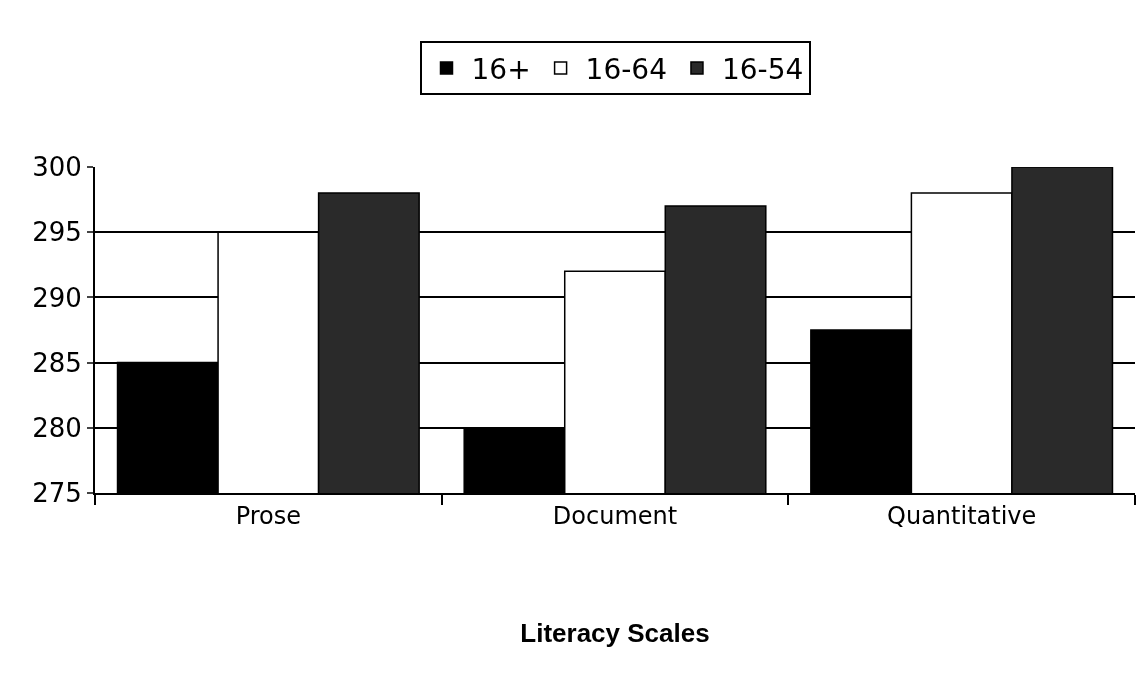 This screenshot has height=681, width=1140. I want to click on y-tick-label: 275, so click(57, 493).